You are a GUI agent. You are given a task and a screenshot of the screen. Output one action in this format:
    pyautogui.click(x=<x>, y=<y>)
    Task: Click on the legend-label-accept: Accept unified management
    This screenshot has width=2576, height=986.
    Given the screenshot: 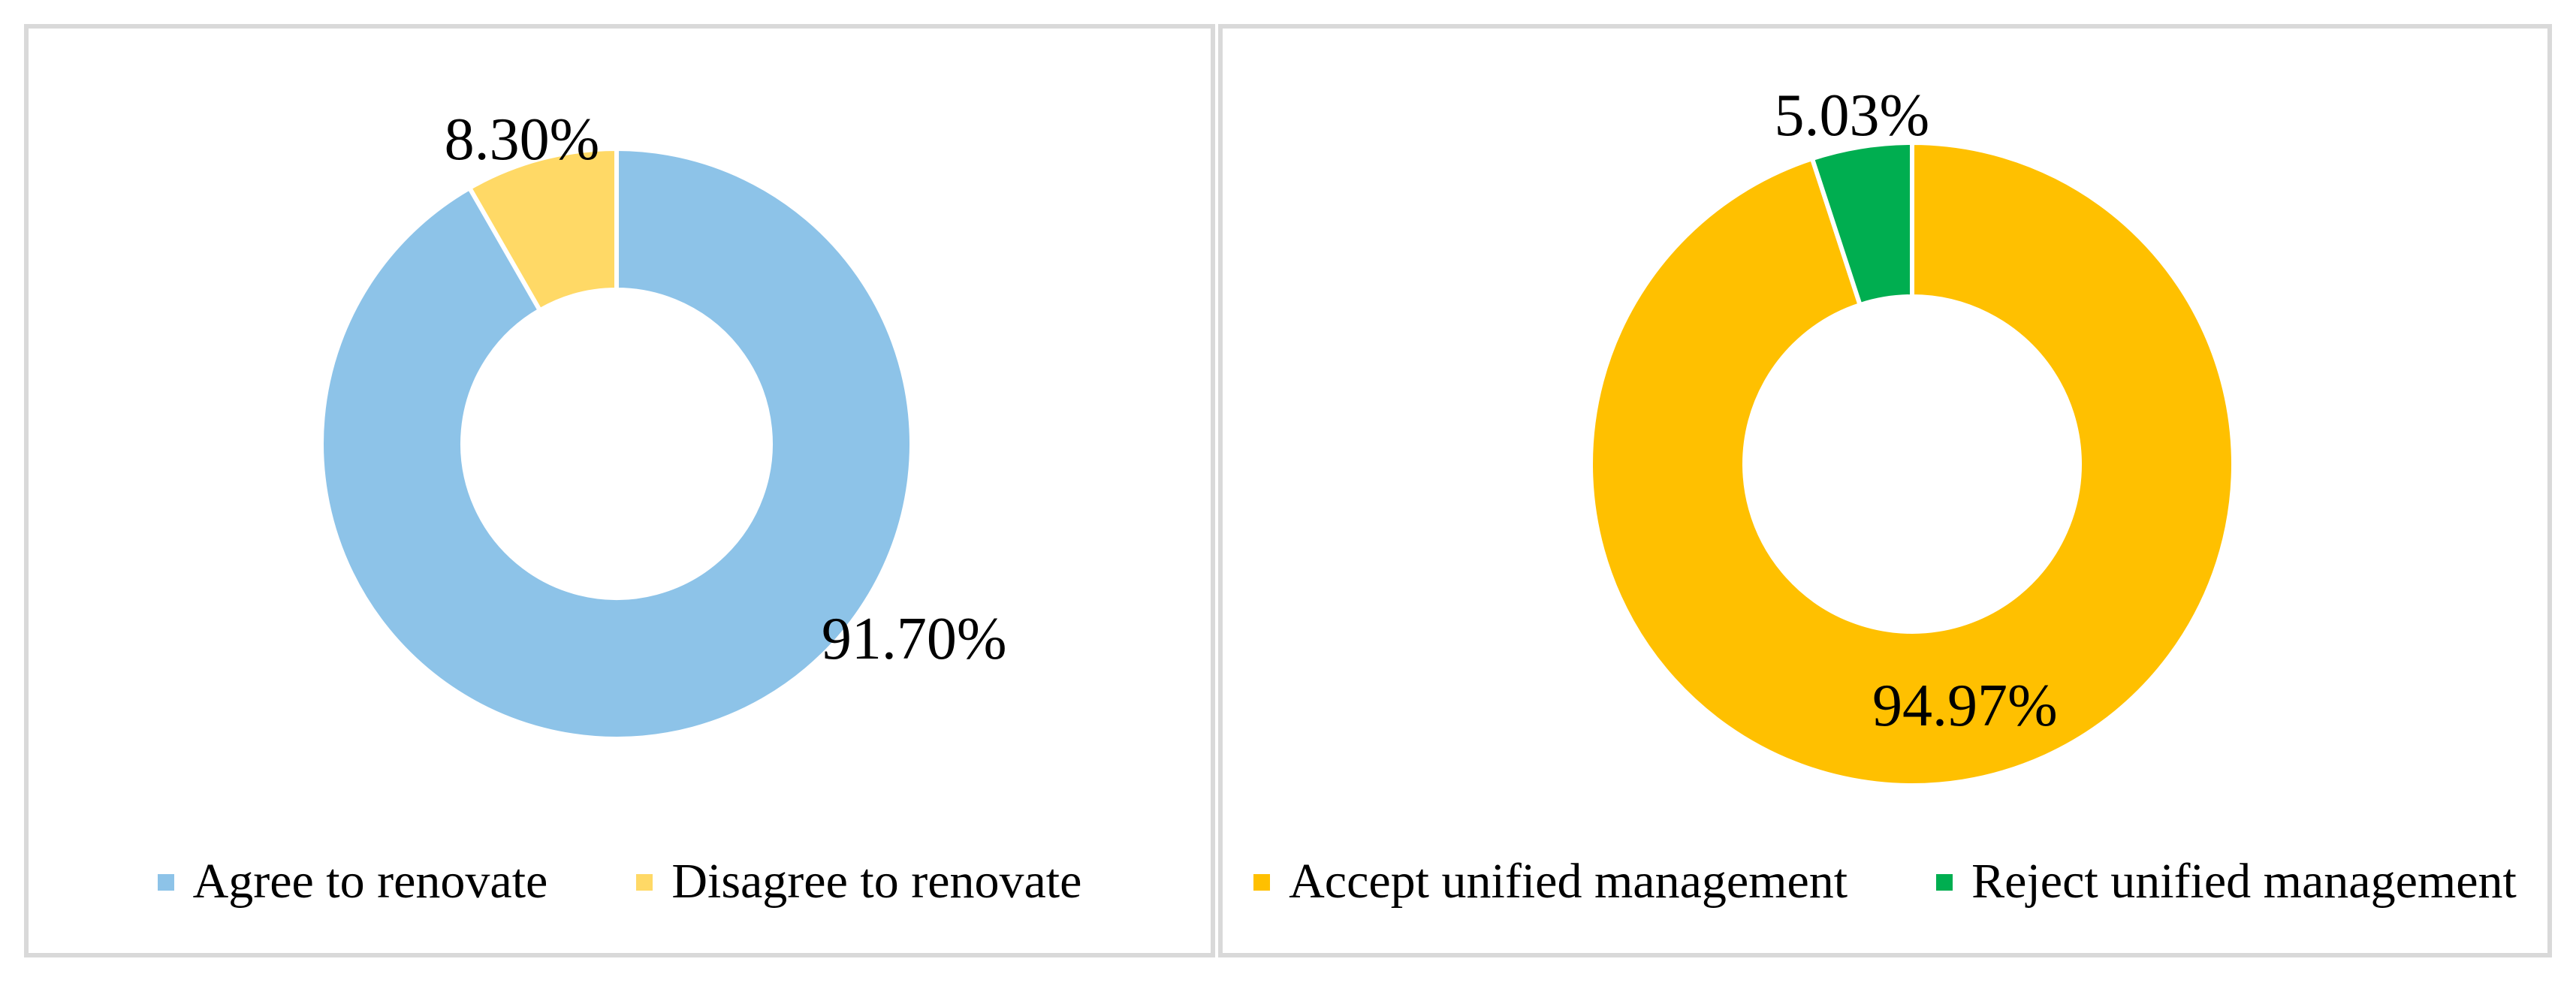 What is the action you would take?
    pyautogui.click(x=1568, y=881)
    